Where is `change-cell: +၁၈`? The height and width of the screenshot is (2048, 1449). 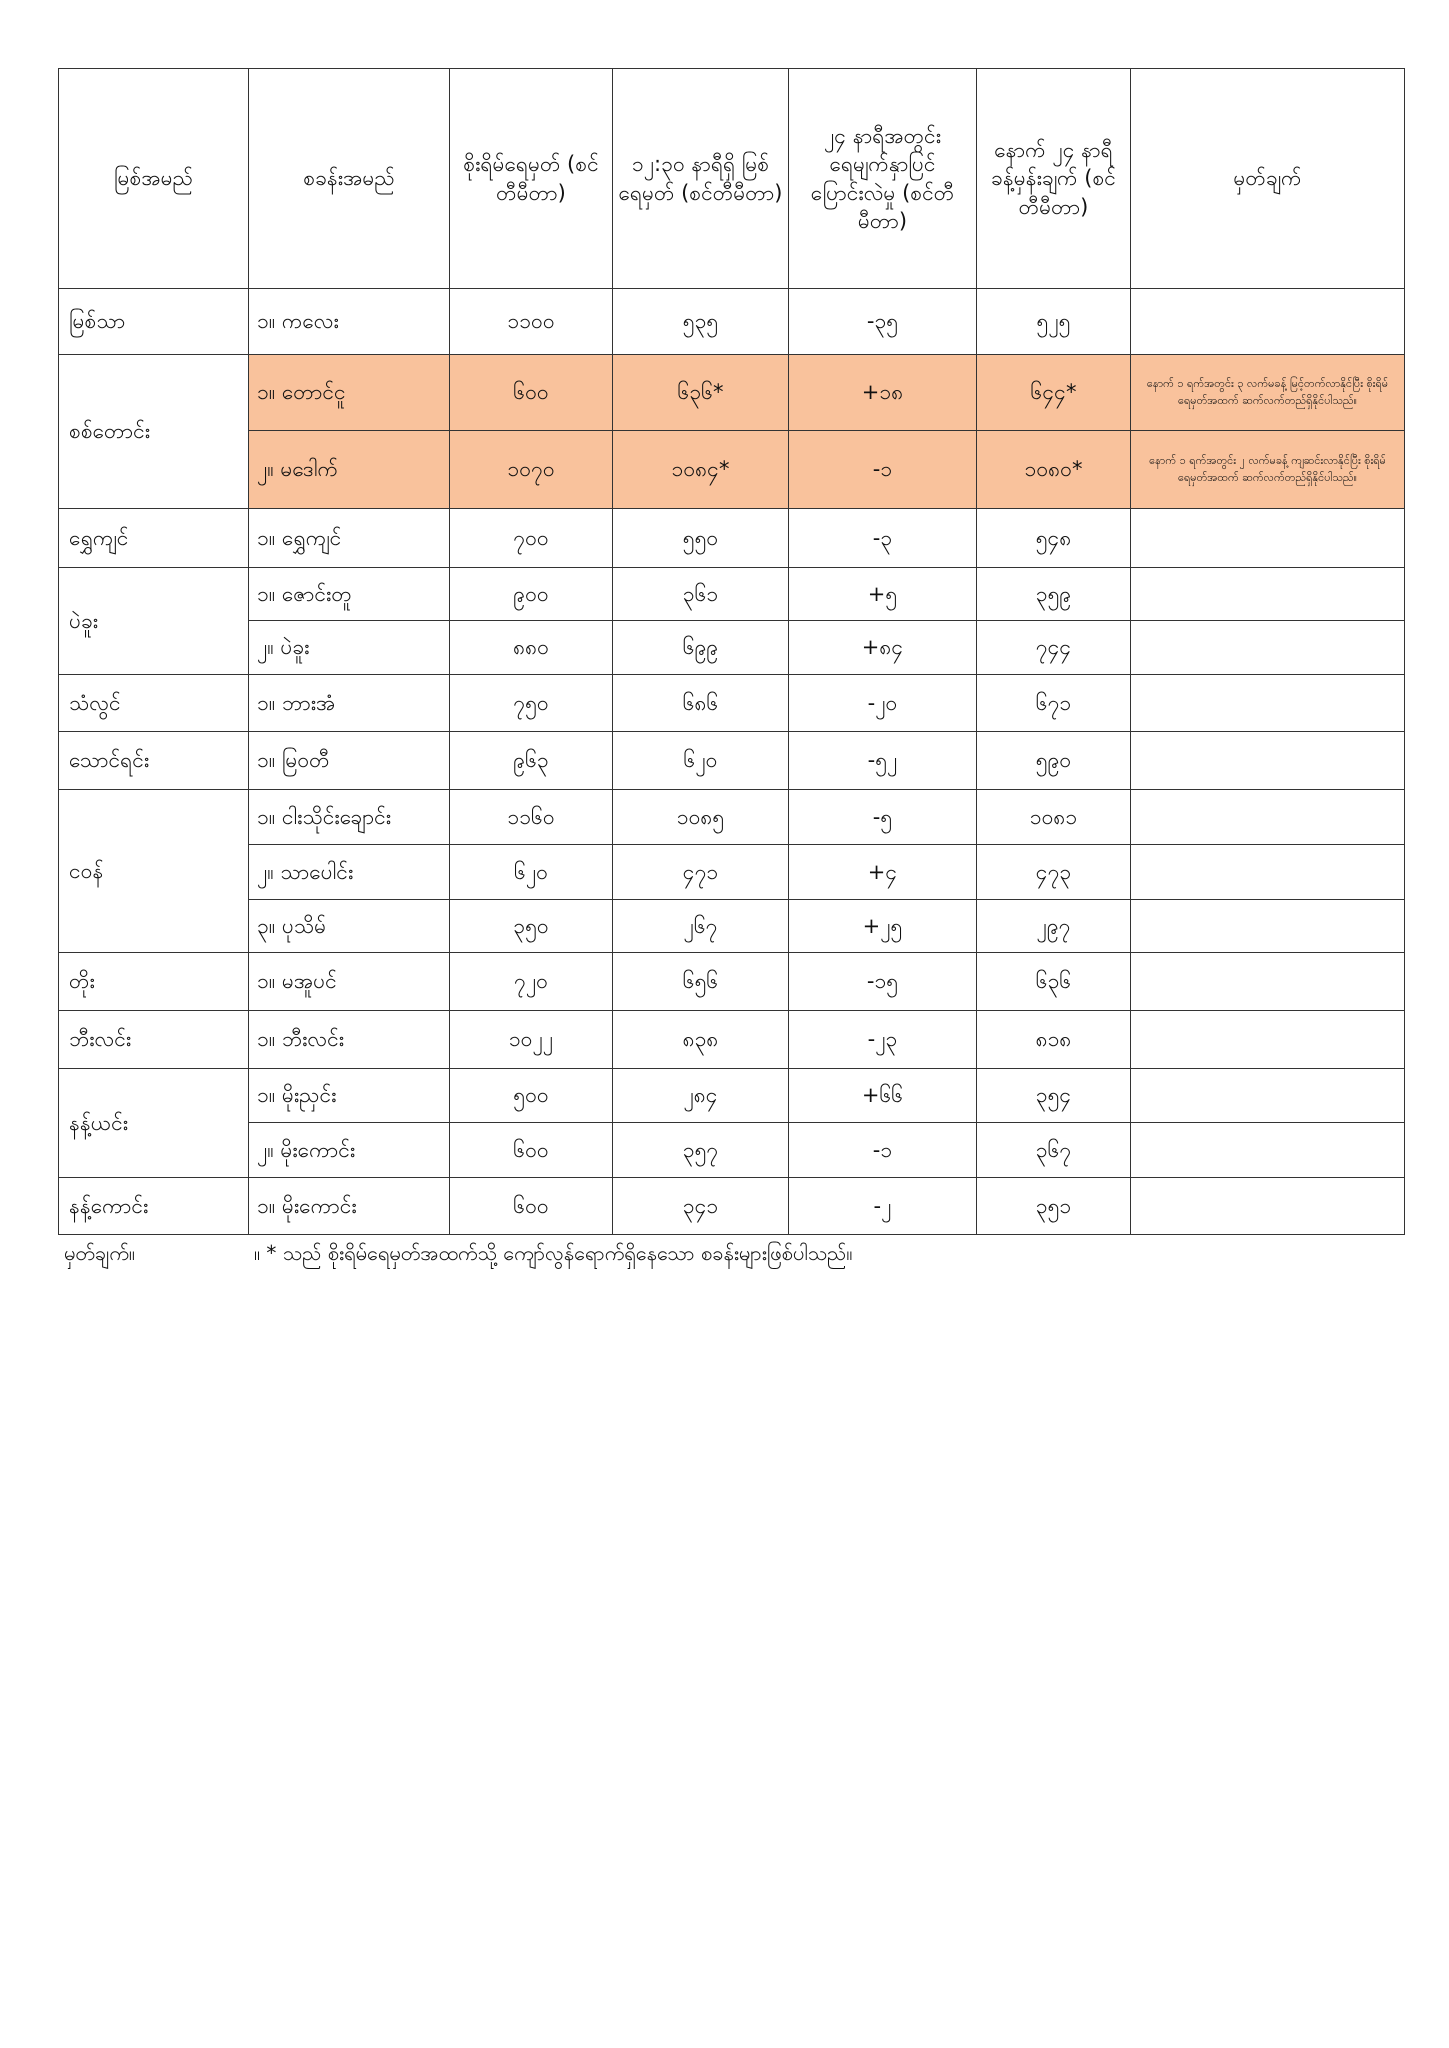 change-cell: +၁၈ is located at coordinates (882, 392).